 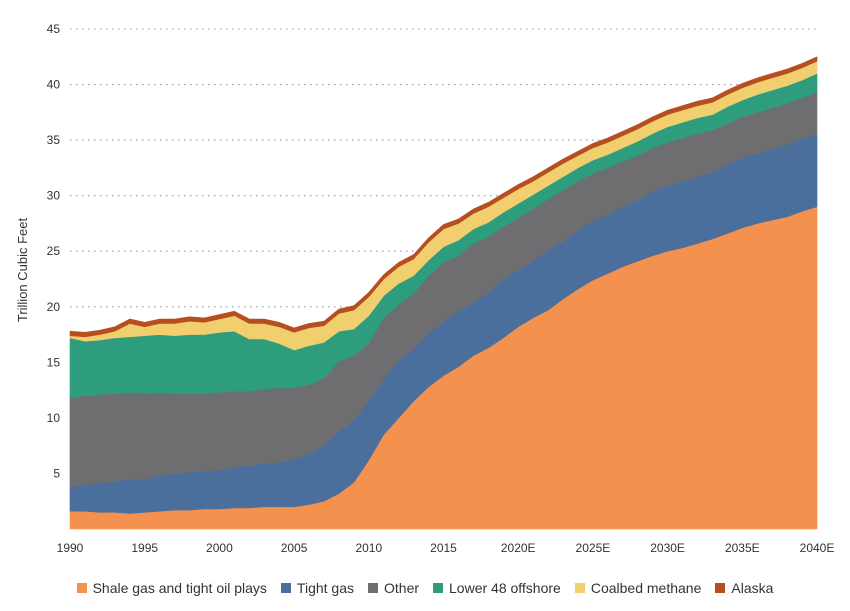 I want to click on y-axis-ticks: 5 10 15 20 25 30 35 40 45, so click(x=54, y=251).